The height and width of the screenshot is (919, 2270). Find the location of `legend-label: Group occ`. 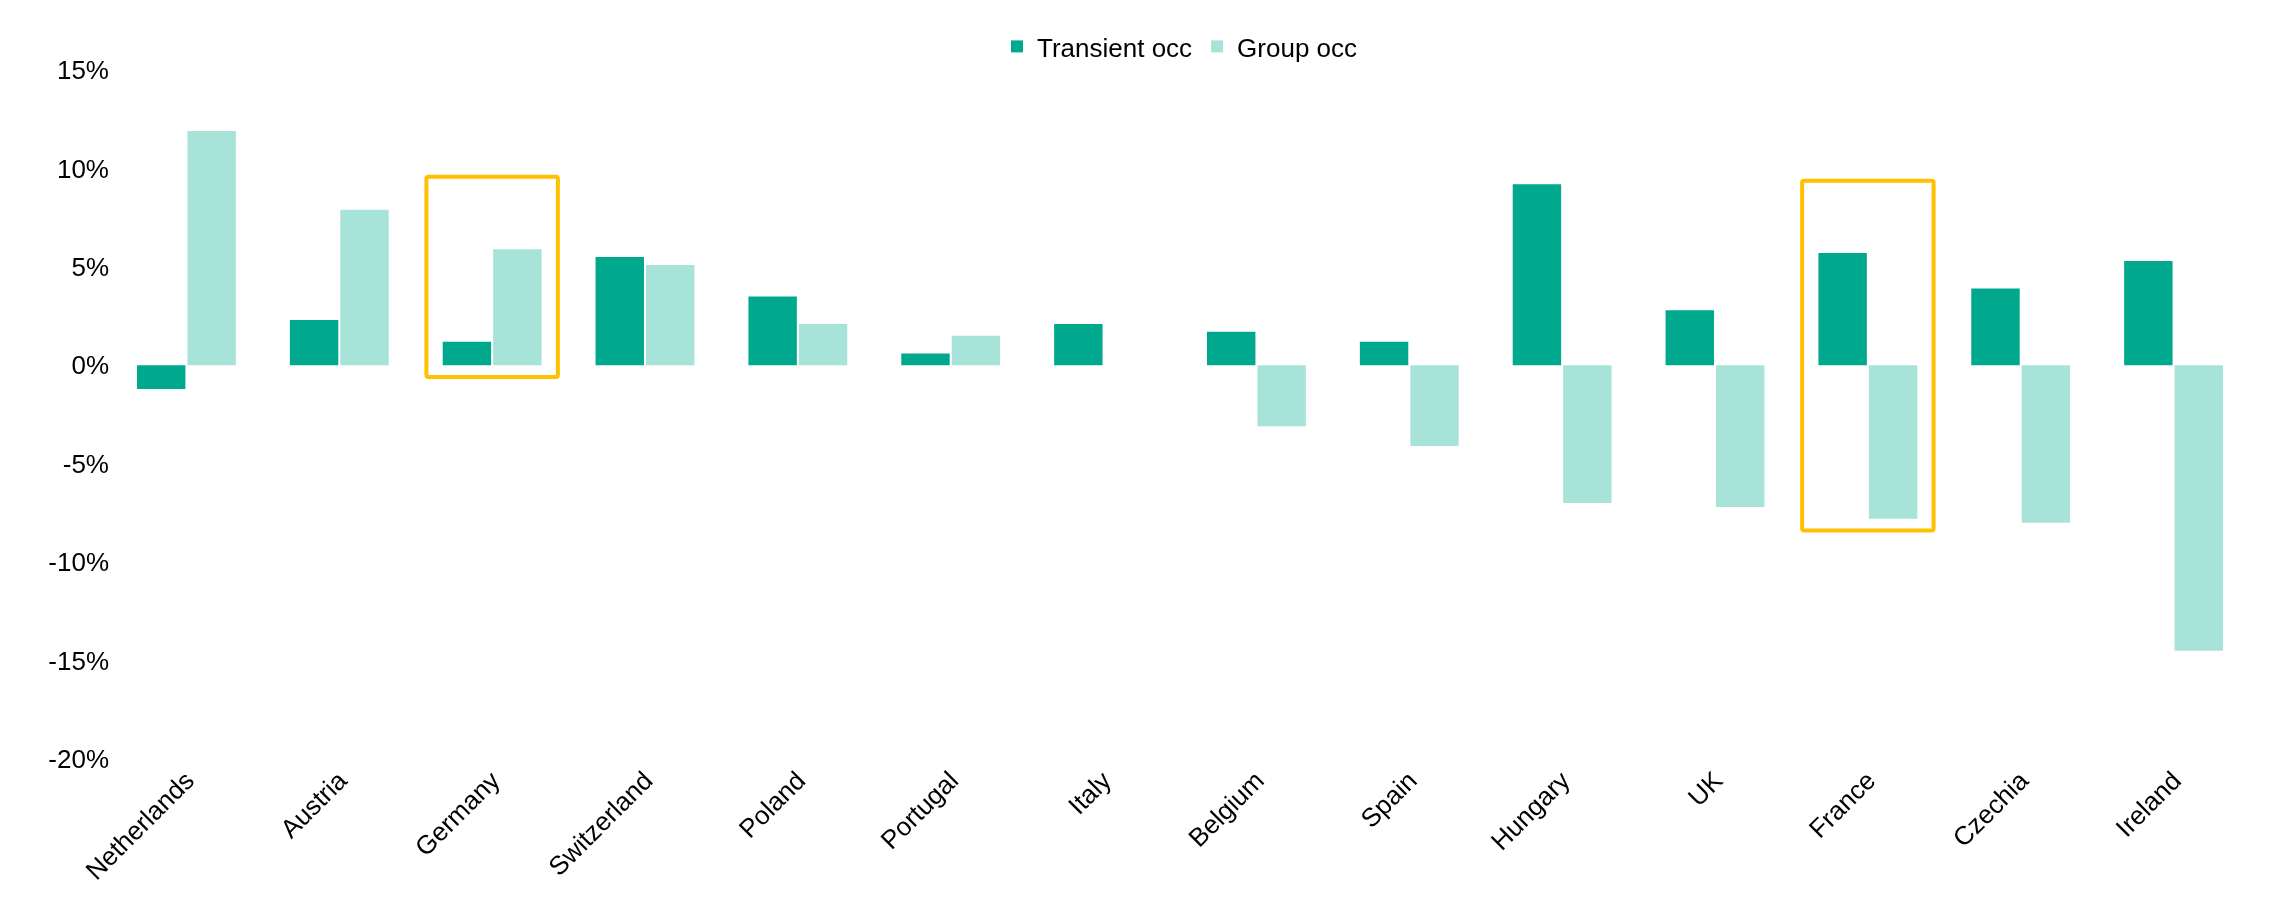

legend-label: Group occ is located at coordinates (1297, 47).